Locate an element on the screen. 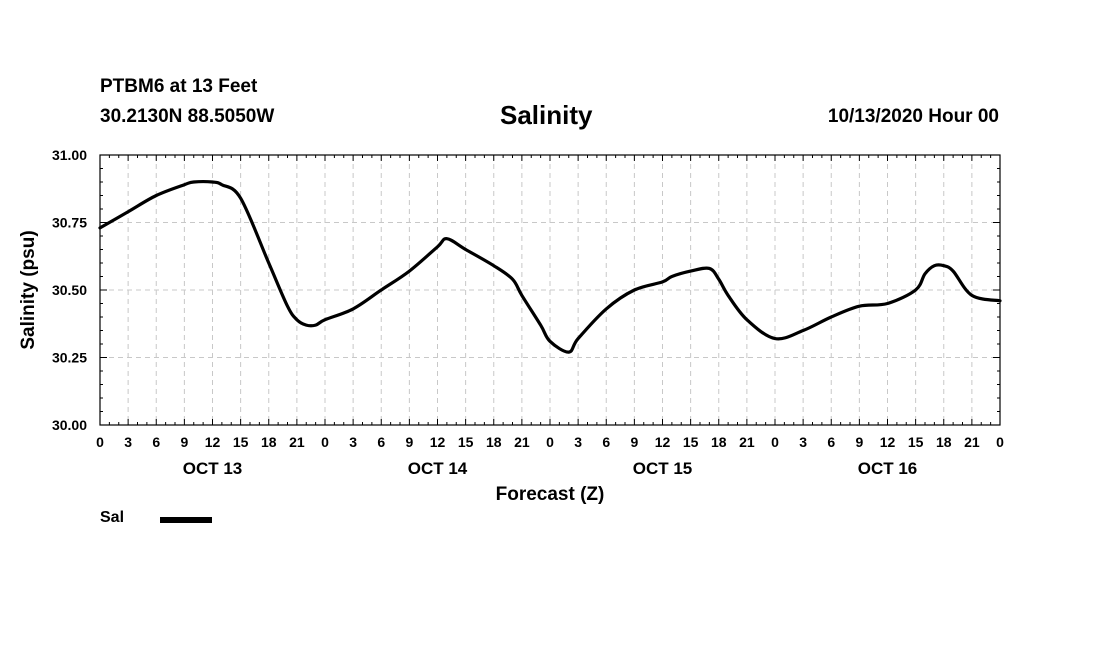 The height and width of the screenshot is (650, 1100). legend-line-swatch is located at coordinates (186, 520).